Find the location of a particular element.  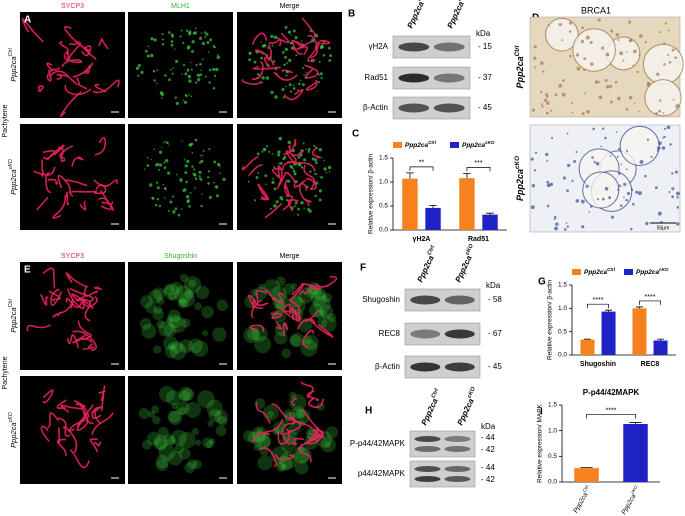

blot-strip is located at coordinates (442, 474).